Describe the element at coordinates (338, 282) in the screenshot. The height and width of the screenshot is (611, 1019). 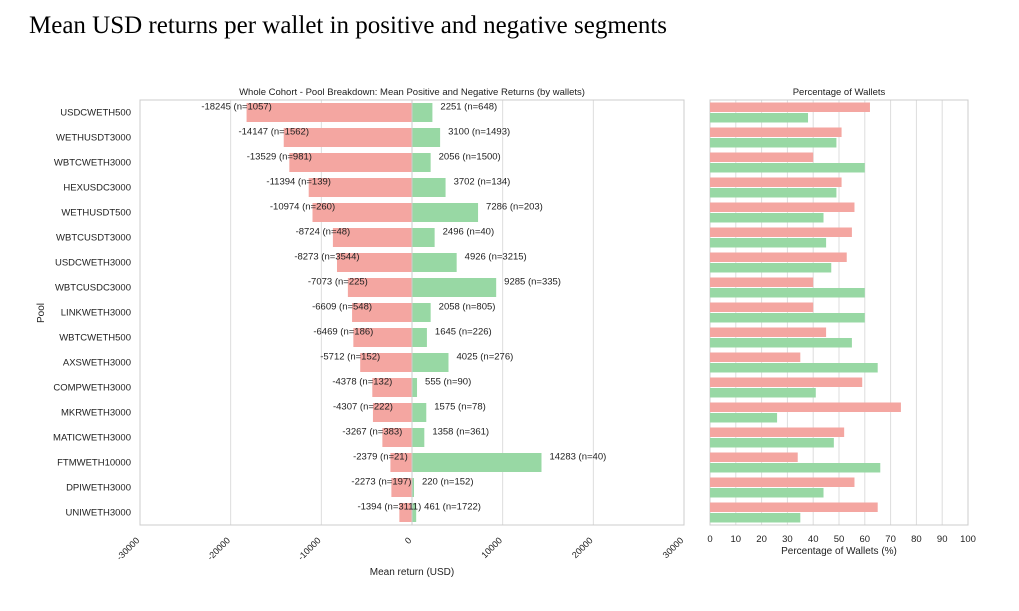
I see `negative-value-label: -7073 (n=225)` at that location.